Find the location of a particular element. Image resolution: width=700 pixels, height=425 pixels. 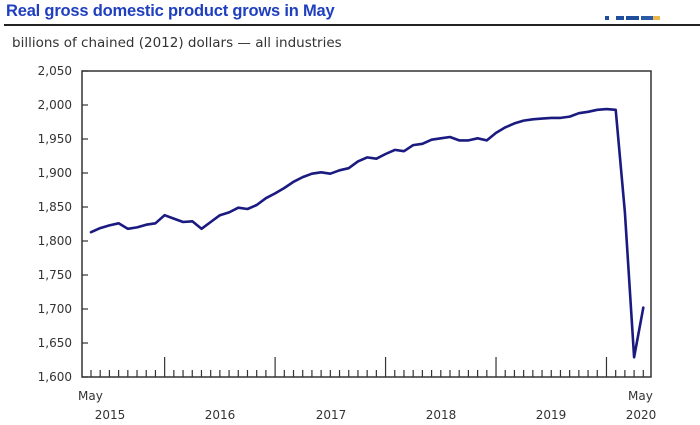

x-end-month-label: May is located at coordinates (640, 396).